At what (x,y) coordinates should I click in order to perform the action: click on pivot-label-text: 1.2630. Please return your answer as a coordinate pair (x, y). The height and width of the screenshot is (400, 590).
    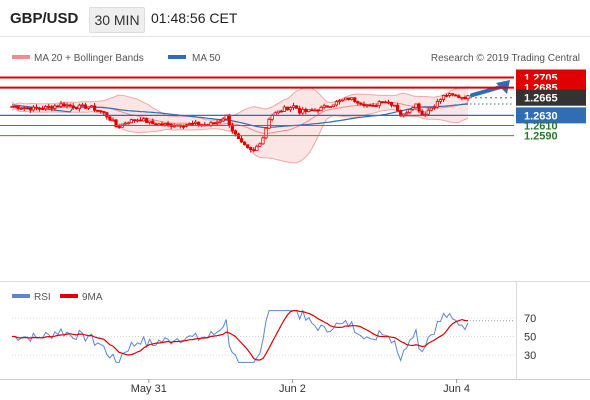
    Looking at the image, I should click on (541, 116).